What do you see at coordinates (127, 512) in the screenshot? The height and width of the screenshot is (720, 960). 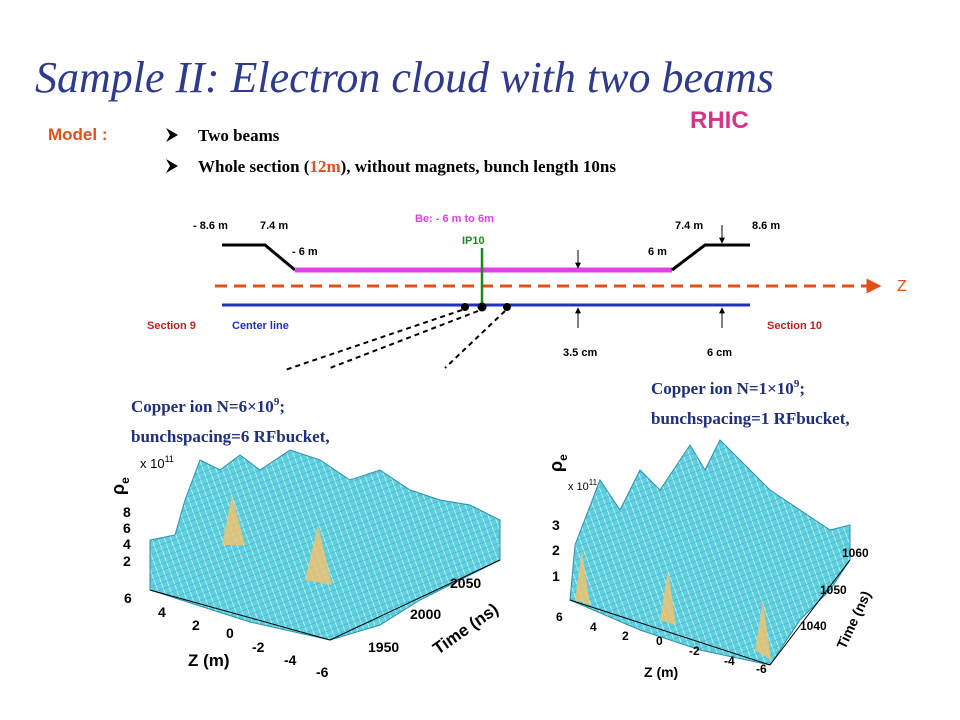 I see `z-tick-label: 8` at bounding box center [127, 512].